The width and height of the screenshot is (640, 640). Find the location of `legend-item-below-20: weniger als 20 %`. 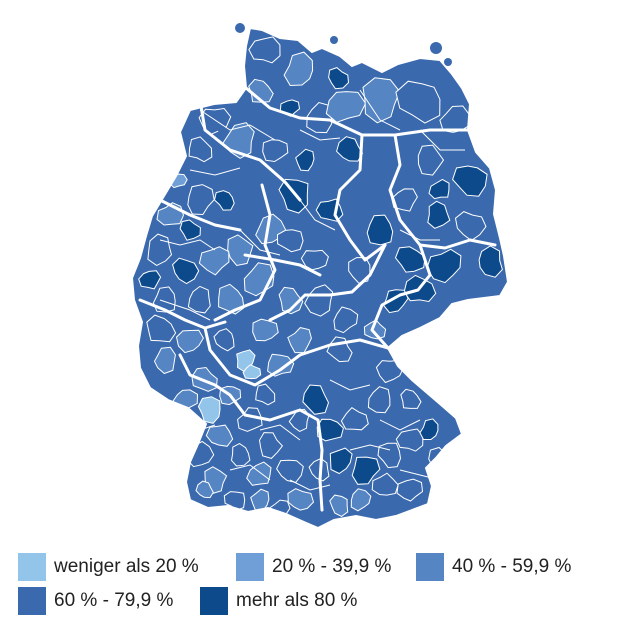

legend-item-below-20: weniger als 20 % is located at coordinates (108, 567).